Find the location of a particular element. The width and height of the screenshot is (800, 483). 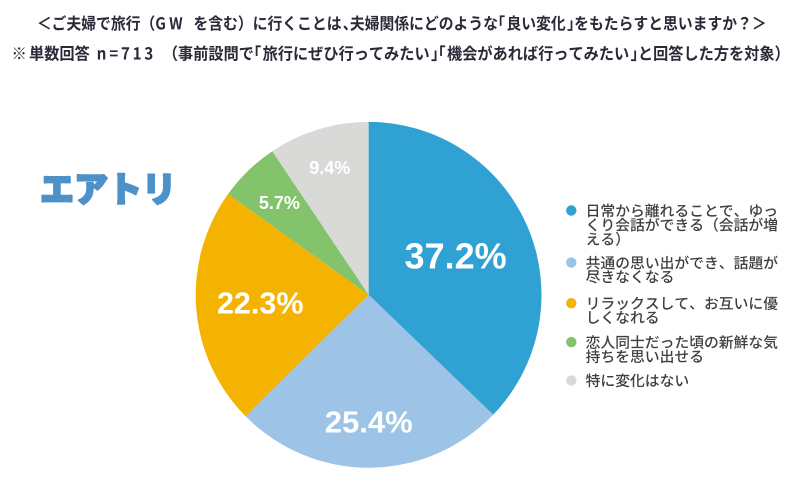

svg-text: 9.4% is located at coordinates (329, 168).